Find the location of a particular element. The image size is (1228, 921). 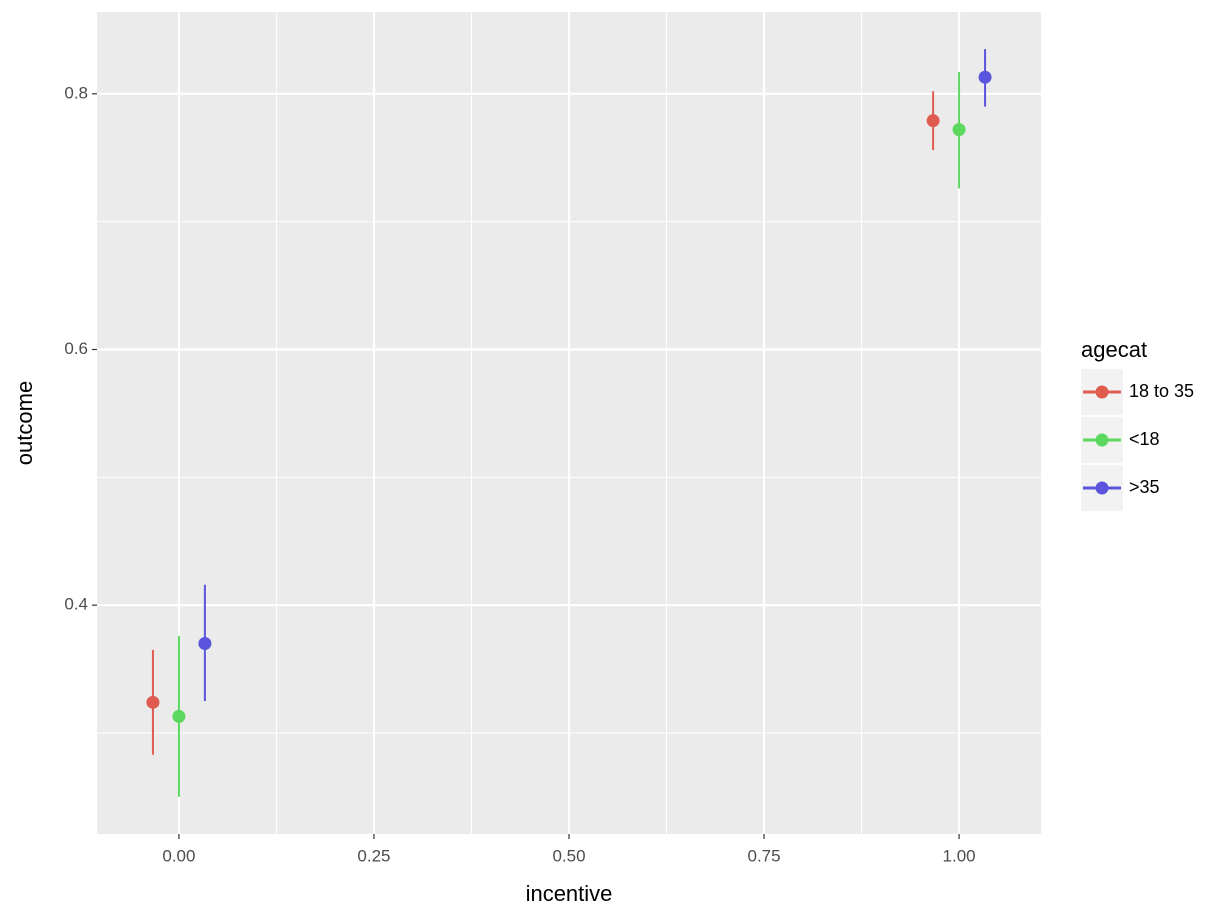

y-tick-label: 0.4 is located at coordinates (76, 604).